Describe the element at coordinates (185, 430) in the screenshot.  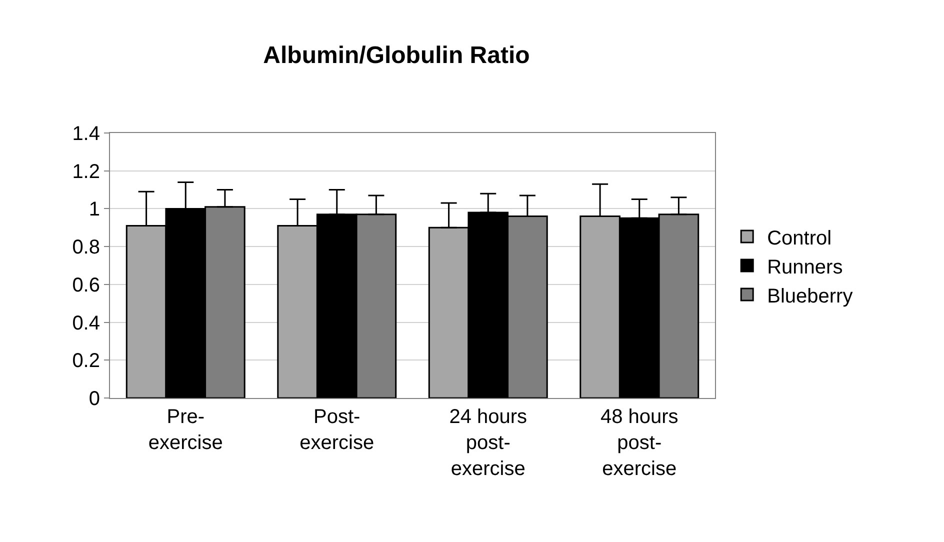
I see `x-tick-label: Pre- exercise` at that location.